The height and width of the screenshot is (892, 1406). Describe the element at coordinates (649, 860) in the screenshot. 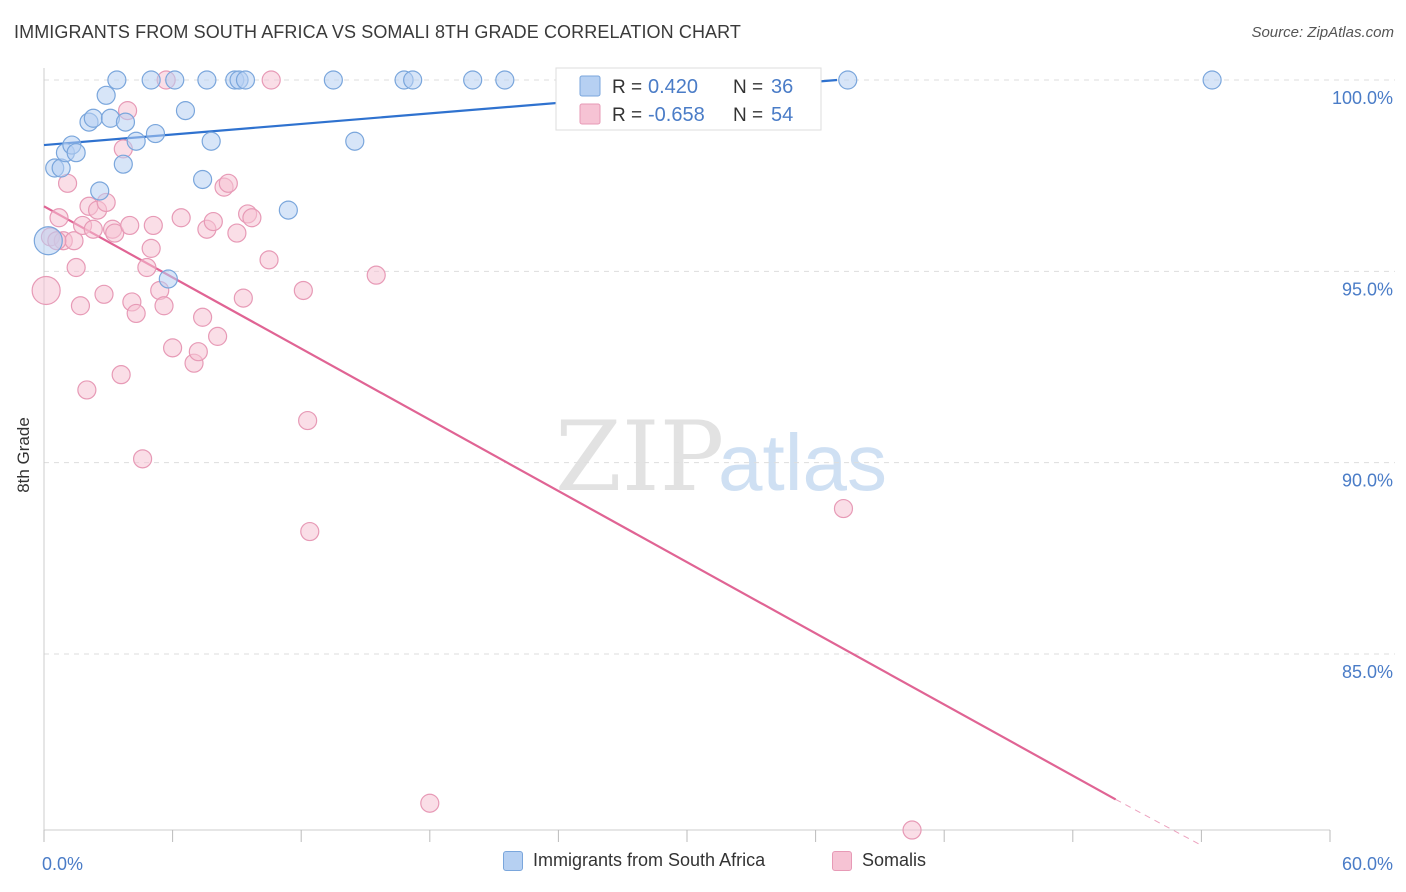

I see `legend-label-south-africa: Immigrants from South Africa` at that location.